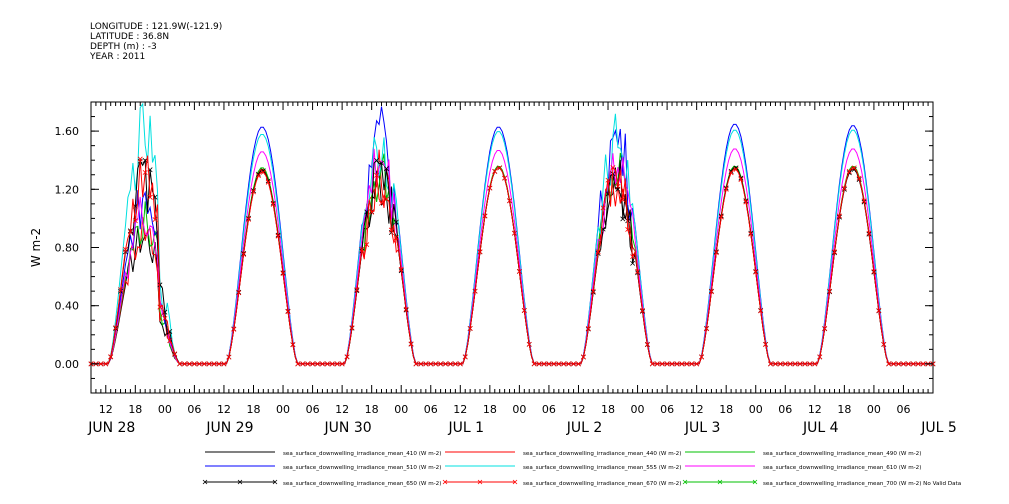 The height and width of the screenshot is (504, 1009). Describe the element at coordinates (466, 428) in the screenshot. I see `x-day-label: JUL 1` at that location.